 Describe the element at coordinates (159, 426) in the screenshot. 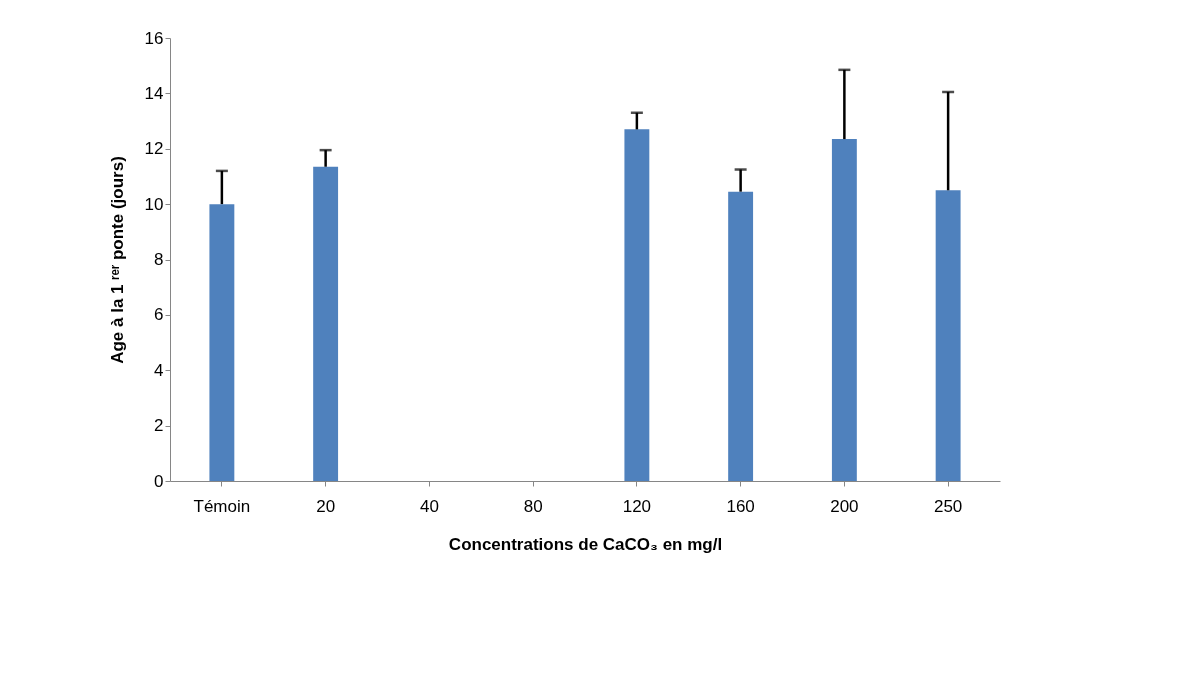

I see `y-tick-label: 2` at that location.